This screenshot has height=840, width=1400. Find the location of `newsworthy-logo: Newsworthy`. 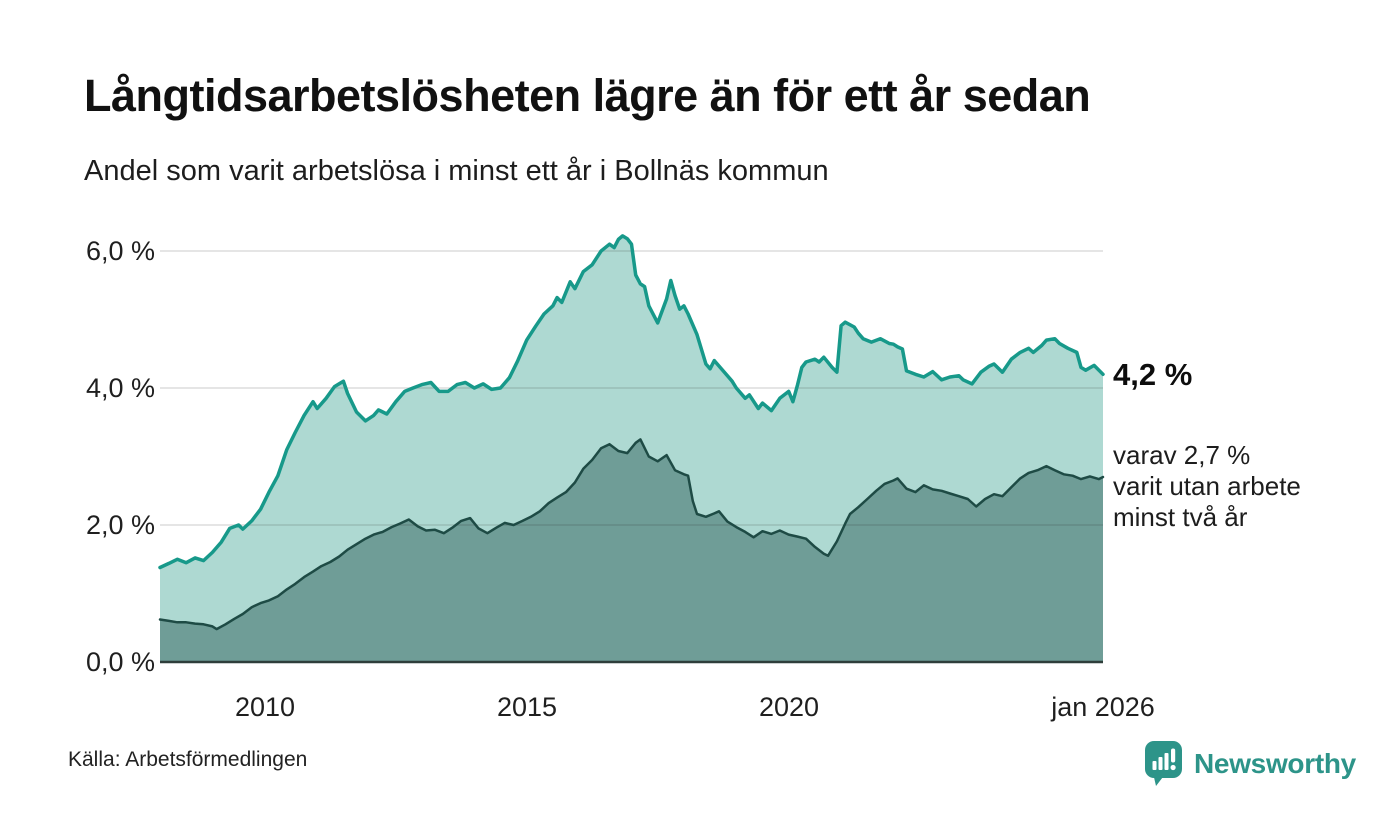

newsworthy-logo: Newsworthy is located at coordinates (1250, 763).